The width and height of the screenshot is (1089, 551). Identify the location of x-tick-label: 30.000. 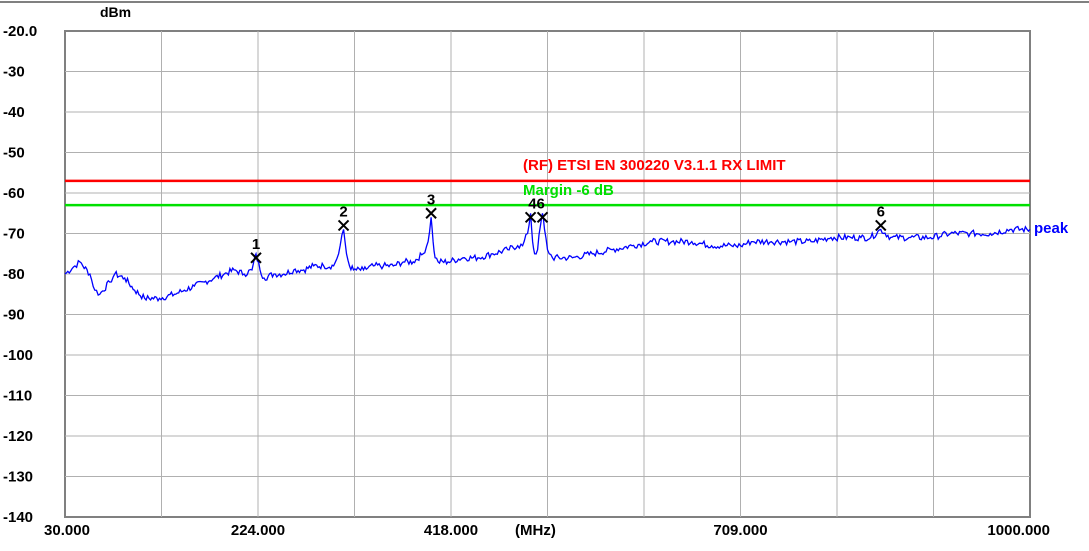
(67, 530).